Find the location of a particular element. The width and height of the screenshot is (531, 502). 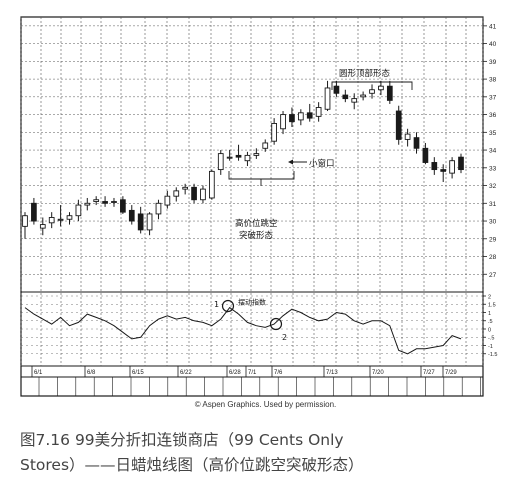

date-label: 7/27 is located at coordinates (429, 373).